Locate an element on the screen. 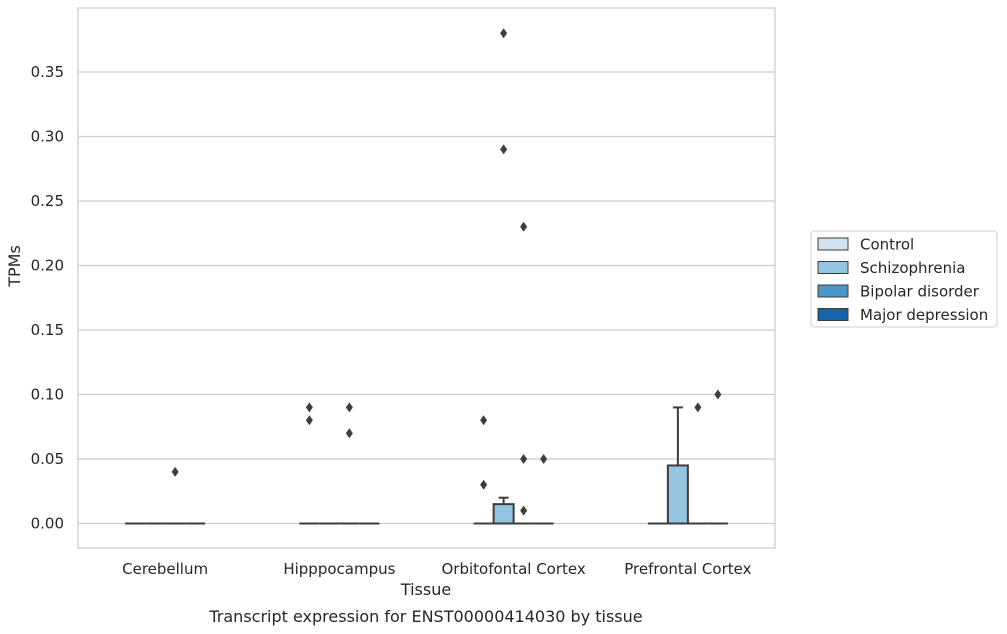  legend-label: Schizophrenia is located at coordinates (912, 268).